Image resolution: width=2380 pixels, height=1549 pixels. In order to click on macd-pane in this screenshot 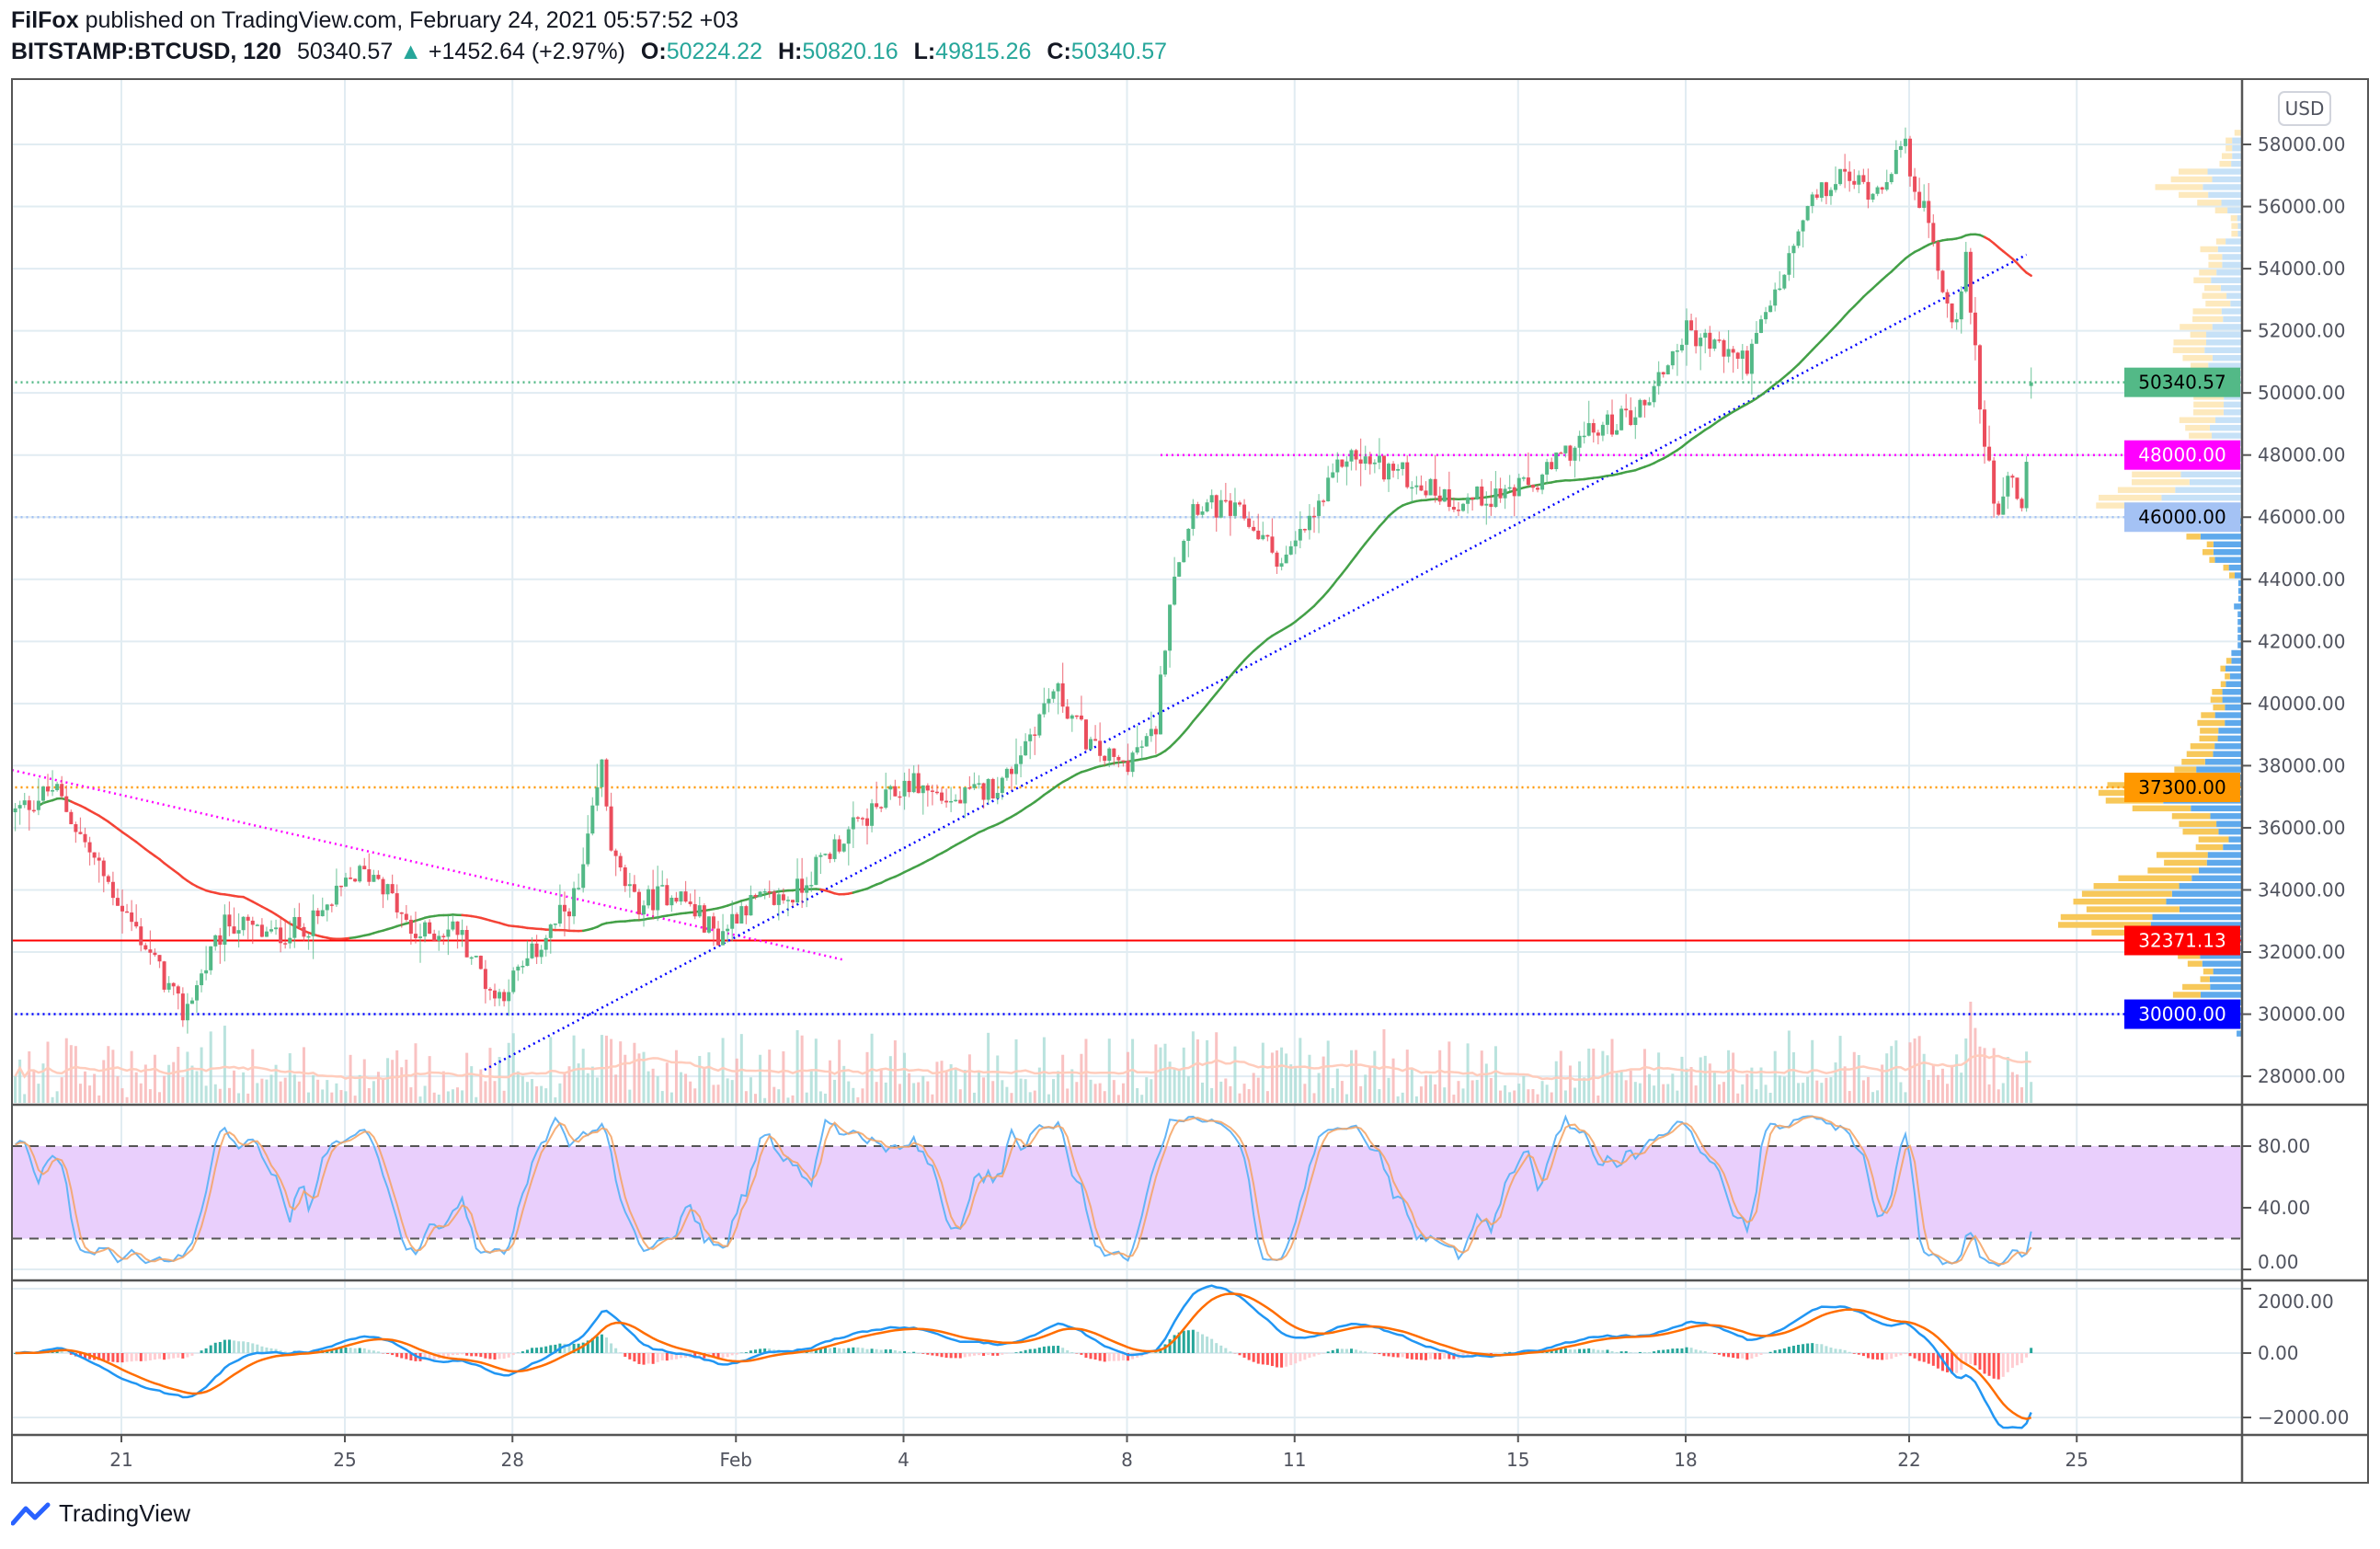, I will do `click(1023, 1356)`.